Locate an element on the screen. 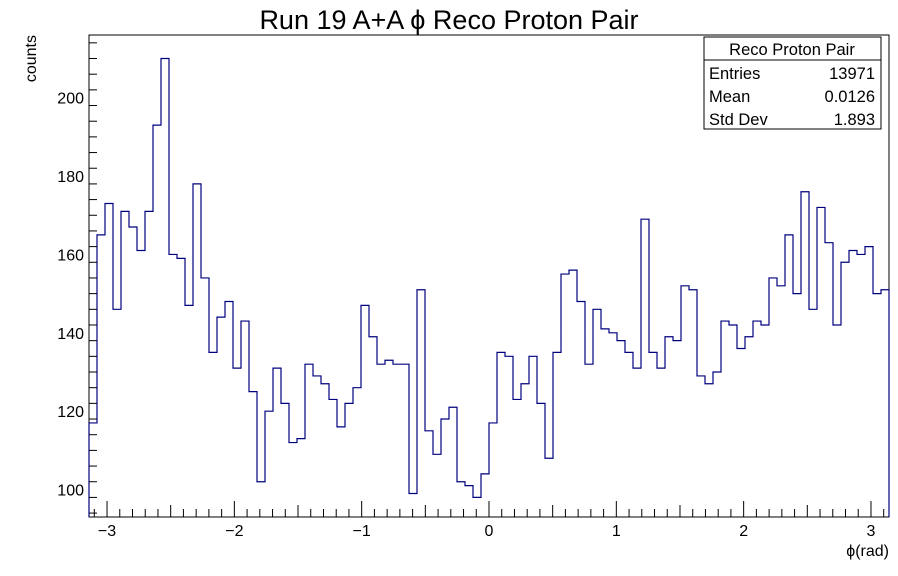 The height and width of the screenshot is (576, 898). stats-entries-value: 13971 is located at coordinates (852, 74).